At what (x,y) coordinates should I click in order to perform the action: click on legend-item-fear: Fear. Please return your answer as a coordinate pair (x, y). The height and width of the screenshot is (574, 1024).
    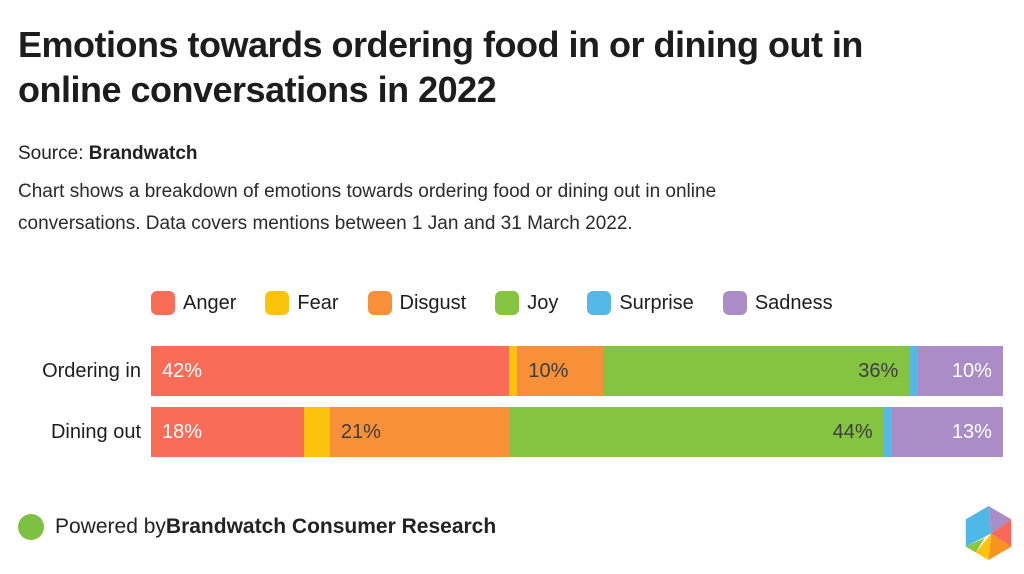
    Looking at the image, I should click on (302, 303).